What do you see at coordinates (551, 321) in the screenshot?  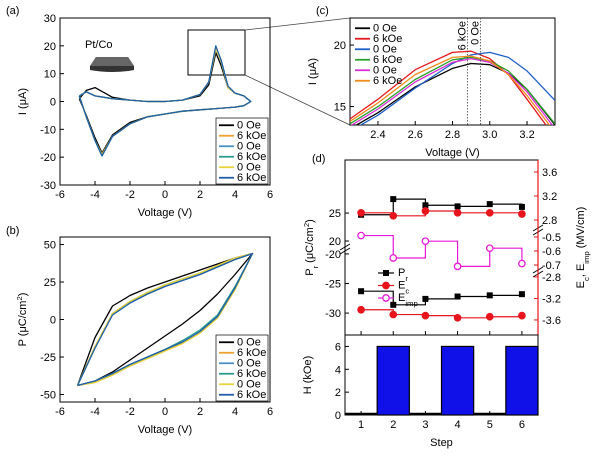 I see `y-tick-label: -3.6` at bounding box center [551, 321].